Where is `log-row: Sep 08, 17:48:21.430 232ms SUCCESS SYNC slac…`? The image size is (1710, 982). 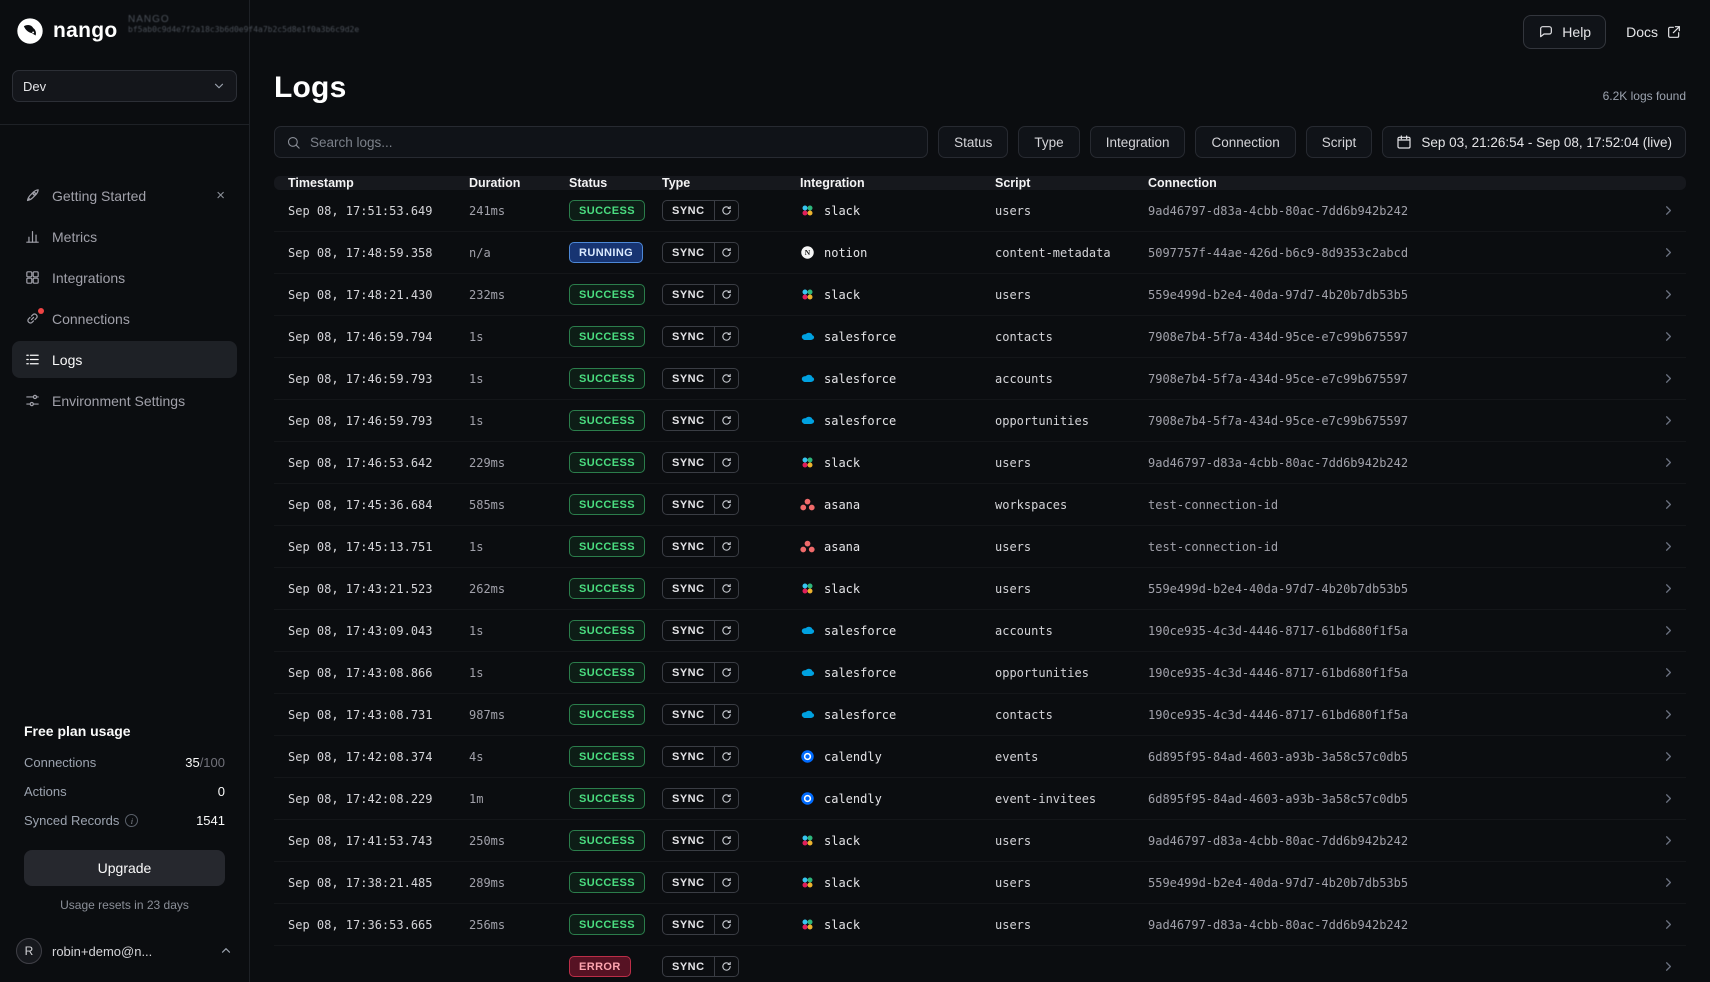 log-row: Sep 08, 17:48:21.430 232ms SUCCESS SYNC slac… is located at coordinates (980, 295).